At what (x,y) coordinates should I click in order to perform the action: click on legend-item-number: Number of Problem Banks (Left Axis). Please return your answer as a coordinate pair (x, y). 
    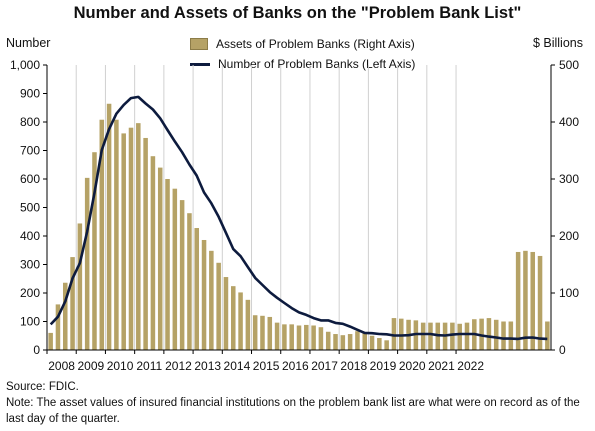
    Looking at the image, I should click on (302, 64).